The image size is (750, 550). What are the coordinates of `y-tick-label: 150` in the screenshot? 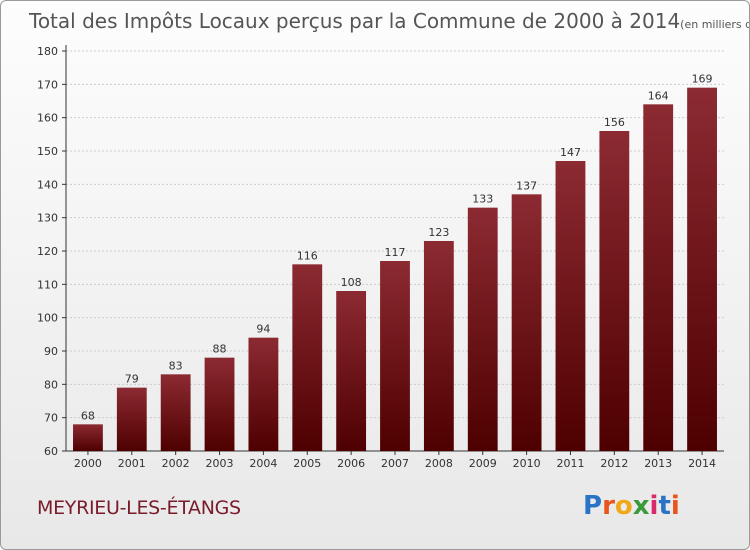 It's located at (47, 151).